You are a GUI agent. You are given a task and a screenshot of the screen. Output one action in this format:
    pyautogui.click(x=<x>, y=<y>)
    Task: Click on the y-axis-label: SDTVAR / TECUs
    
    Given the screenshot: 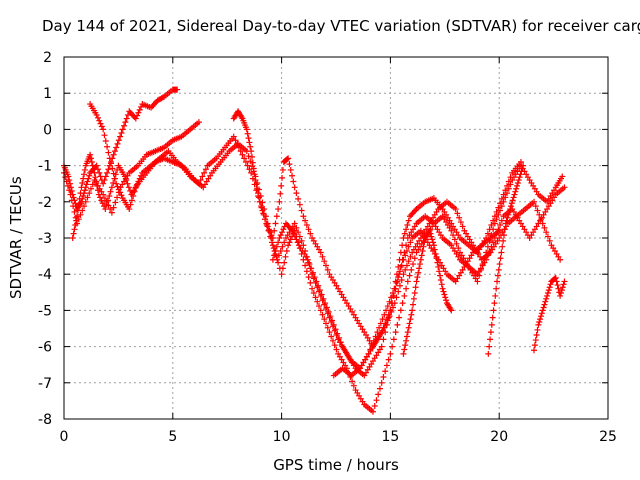 What is the action you would take?
    pyautogui.click(x=16, y=237)
    